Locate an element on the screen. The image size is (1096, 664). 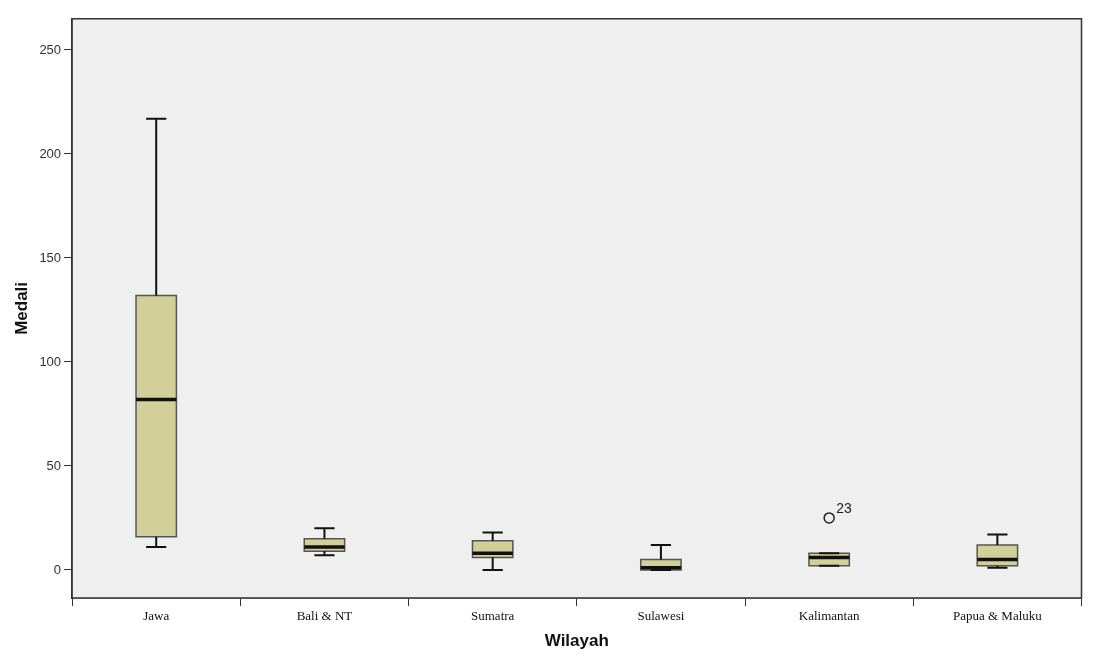
y-tick-label: 250 is located at coordinates (50, 49).